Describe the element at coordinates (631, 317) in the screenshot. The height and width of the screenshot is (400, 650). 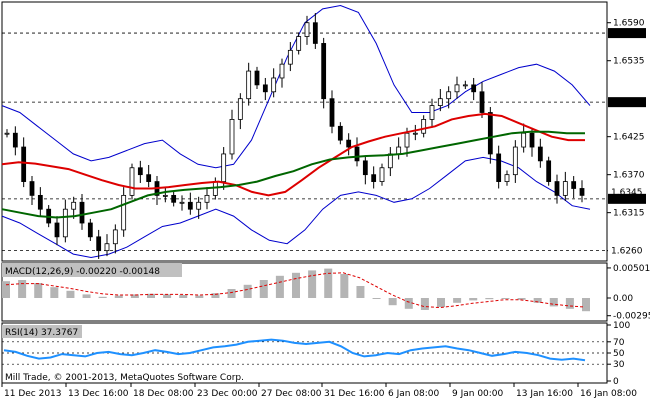
I see `macd-tick-label: -0.00295` at that location.